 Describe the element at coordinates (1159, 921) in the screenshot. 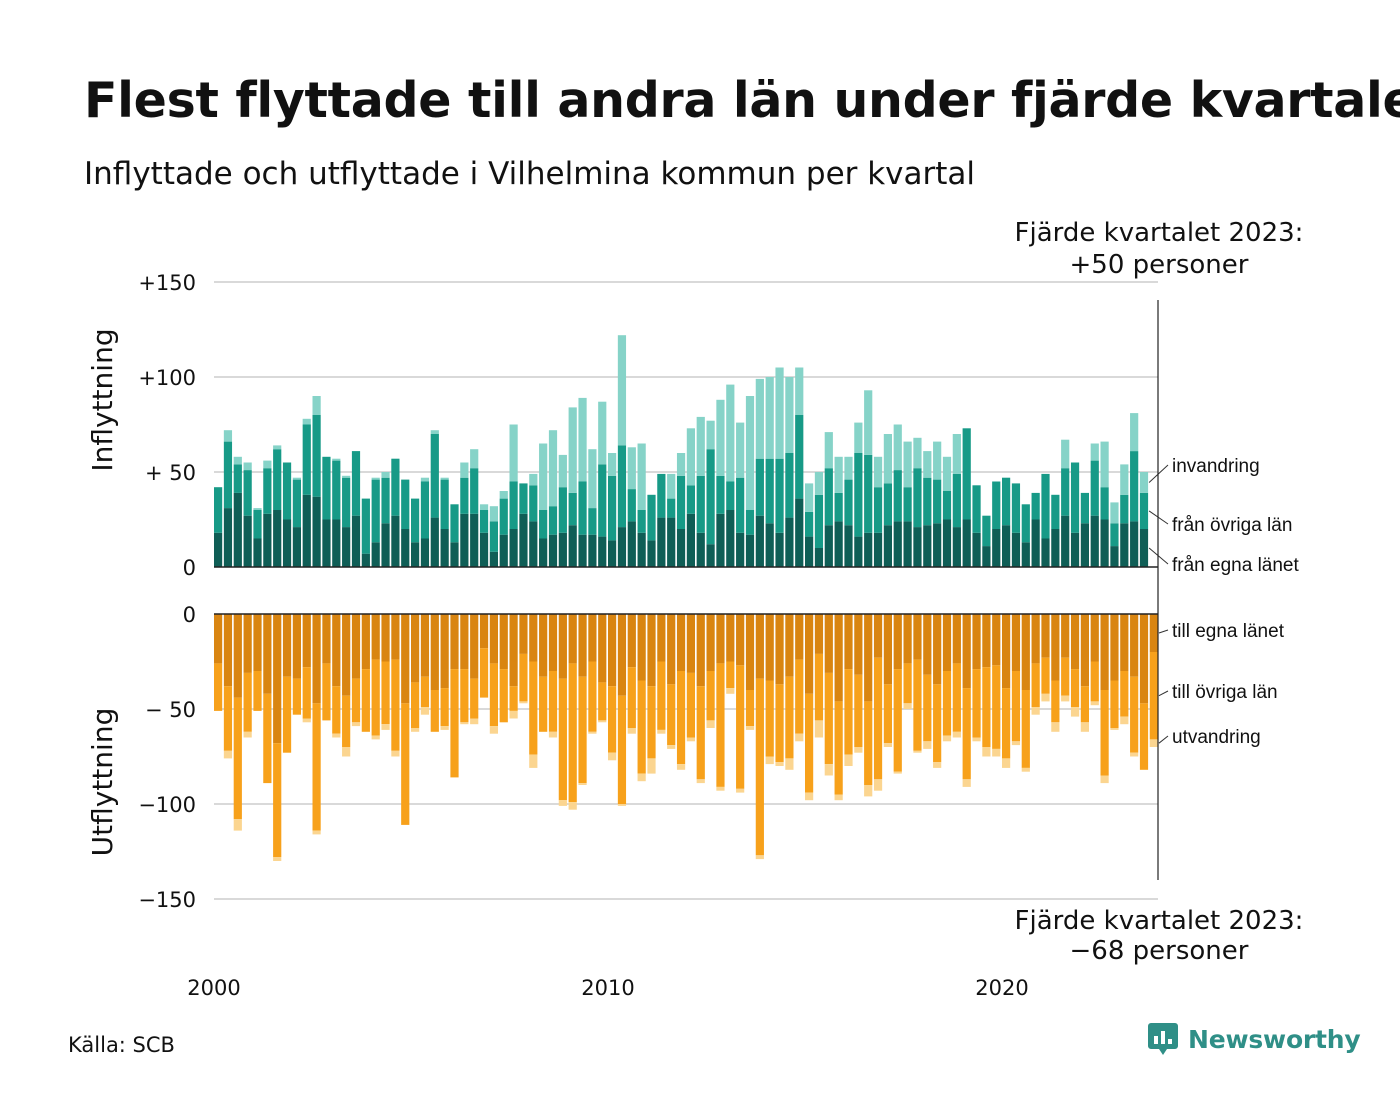

I see `annotation-text: Fjärde kvartalet 2023:` at that location.